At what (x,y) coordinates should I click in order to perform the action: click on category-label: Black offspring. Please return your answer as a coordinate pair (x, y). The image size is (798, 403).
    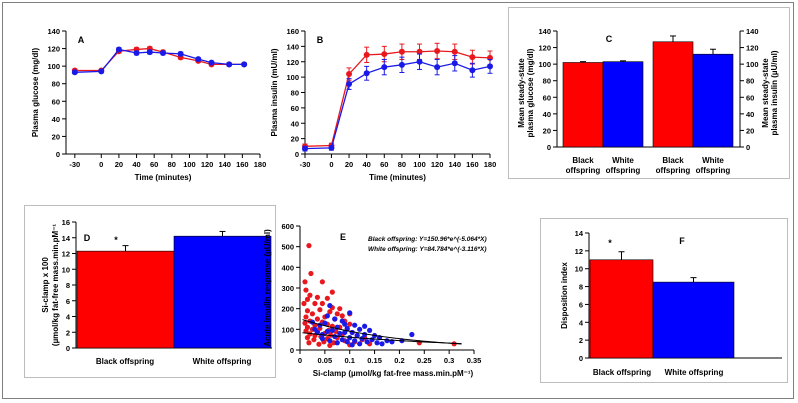
    Looking at the image, I should click on (622, 372).